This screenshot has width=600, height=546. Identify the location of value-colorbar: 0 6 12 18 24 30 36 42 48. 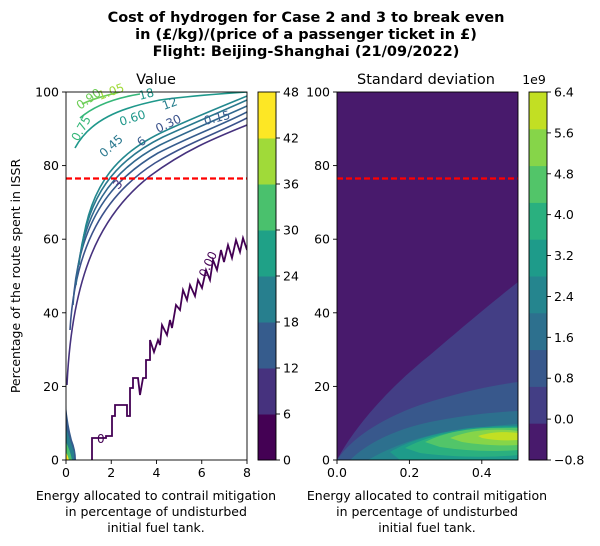
(278, 276).